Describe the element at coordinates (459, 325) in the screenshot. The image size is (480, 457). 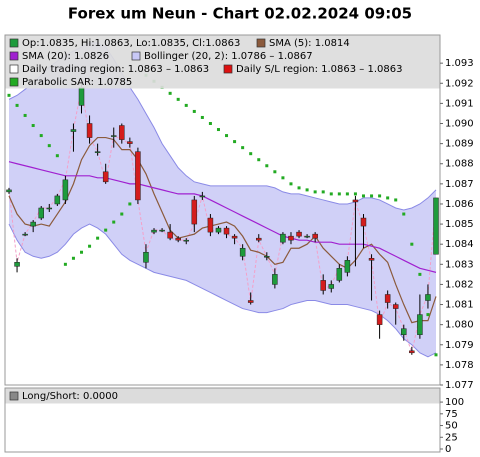
I see `y-tick-label: 1.080` at that location.